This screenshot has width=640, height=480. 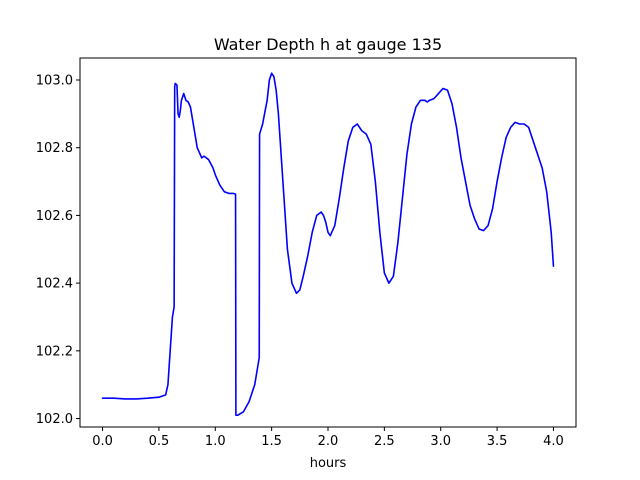 What do you see at coordinates (54, 216) in the screenshot?
I see `y-tick-label: 102.6` at bounding box center [54, 216].